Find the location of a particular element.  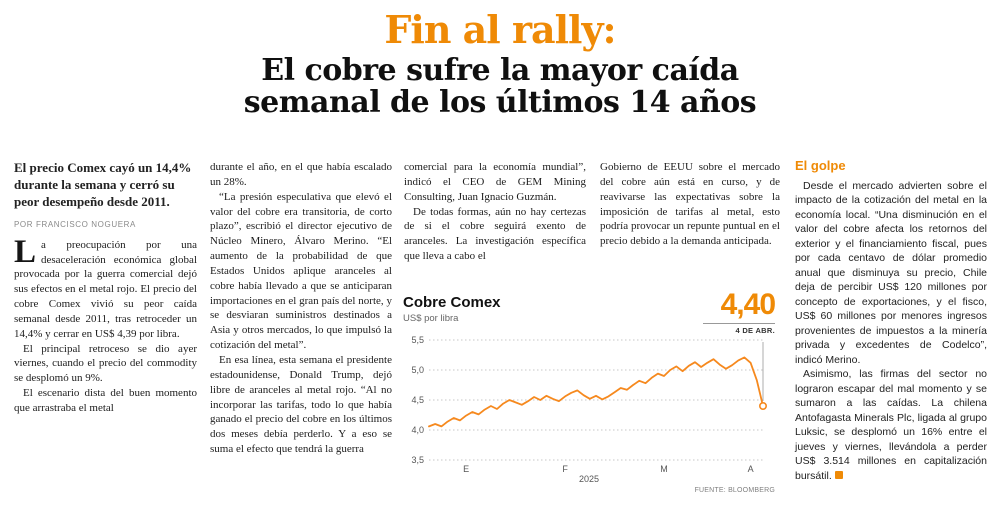

chart-latest-callout: 4,40 4 DE ABR. is located at coordinates (739, 311).